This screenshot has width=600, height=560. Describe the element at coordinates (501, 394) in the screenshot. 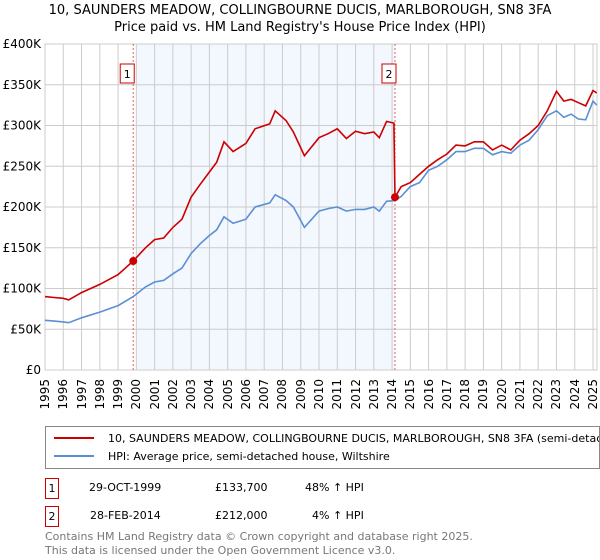

I see `x-tick-label: 2020` at that location.